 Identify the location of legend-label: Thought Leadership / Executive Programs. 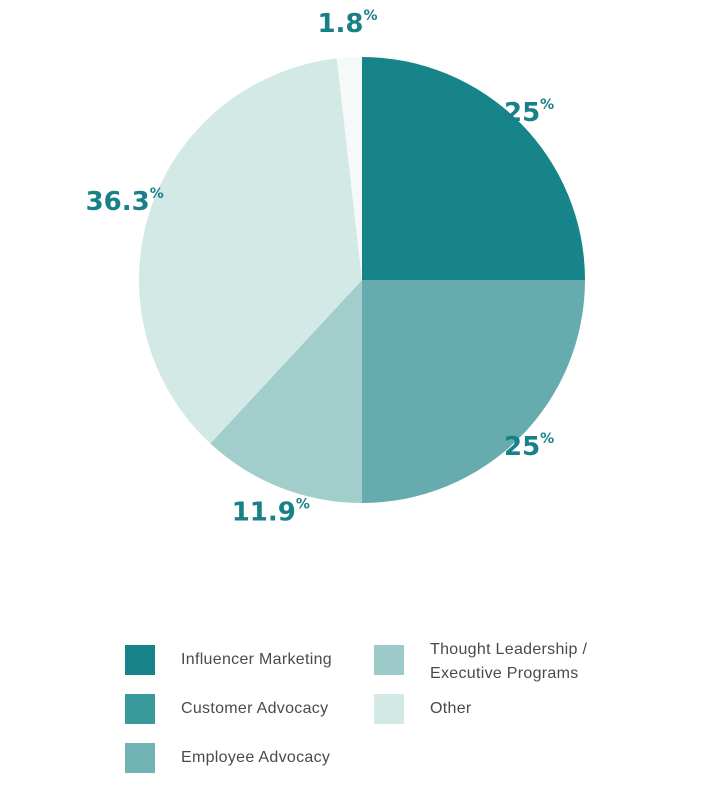
(508, 662).